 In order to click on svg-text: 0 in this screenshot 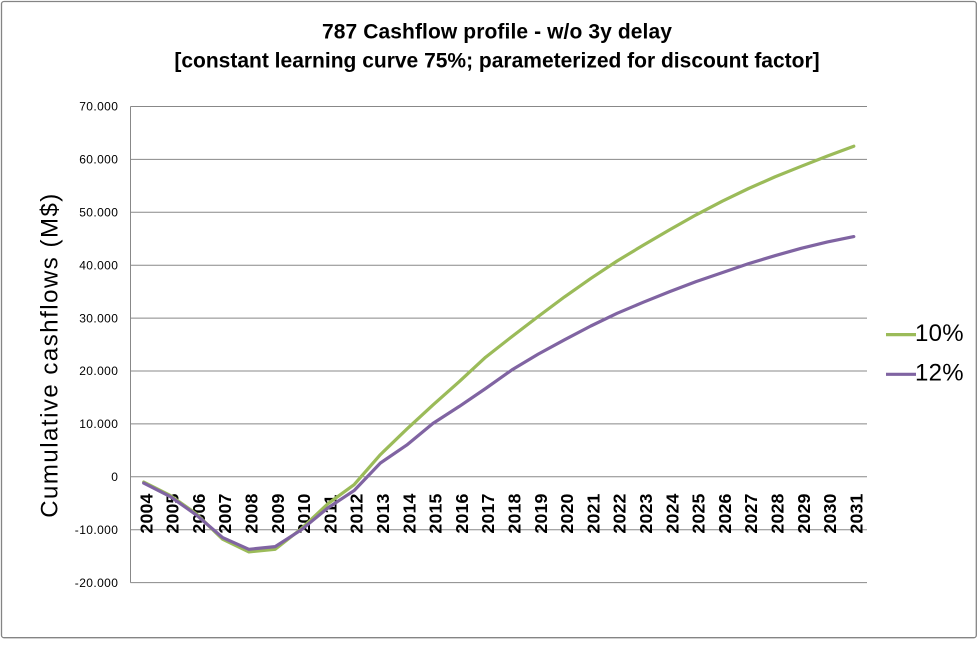, I will do `click(114, 477)`.